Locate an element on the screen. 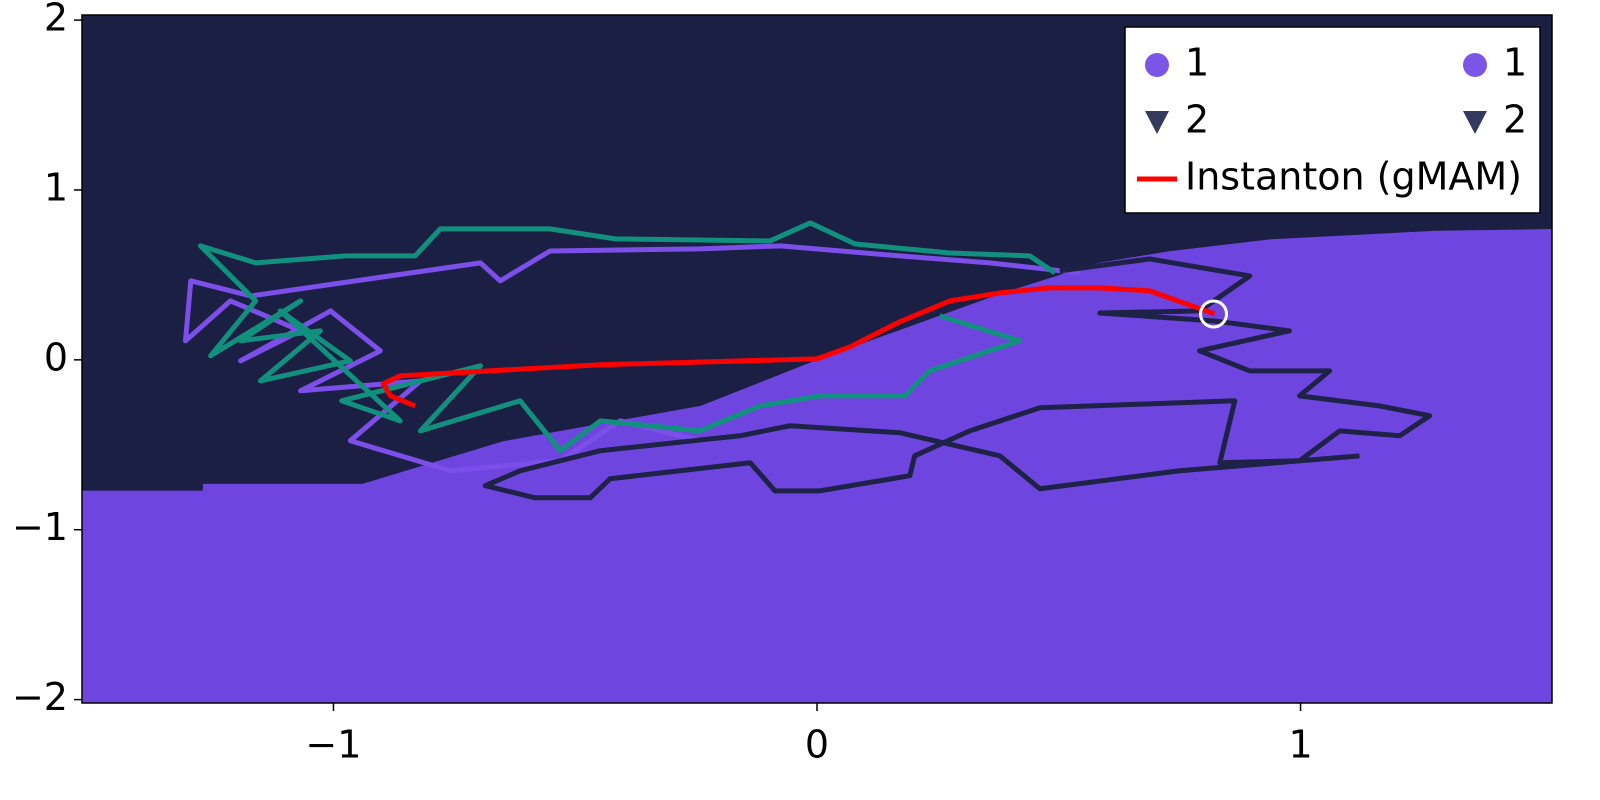 The width and height of the screenshot is (1600, 800). attractor-point is located at coordinates (1214, 314).